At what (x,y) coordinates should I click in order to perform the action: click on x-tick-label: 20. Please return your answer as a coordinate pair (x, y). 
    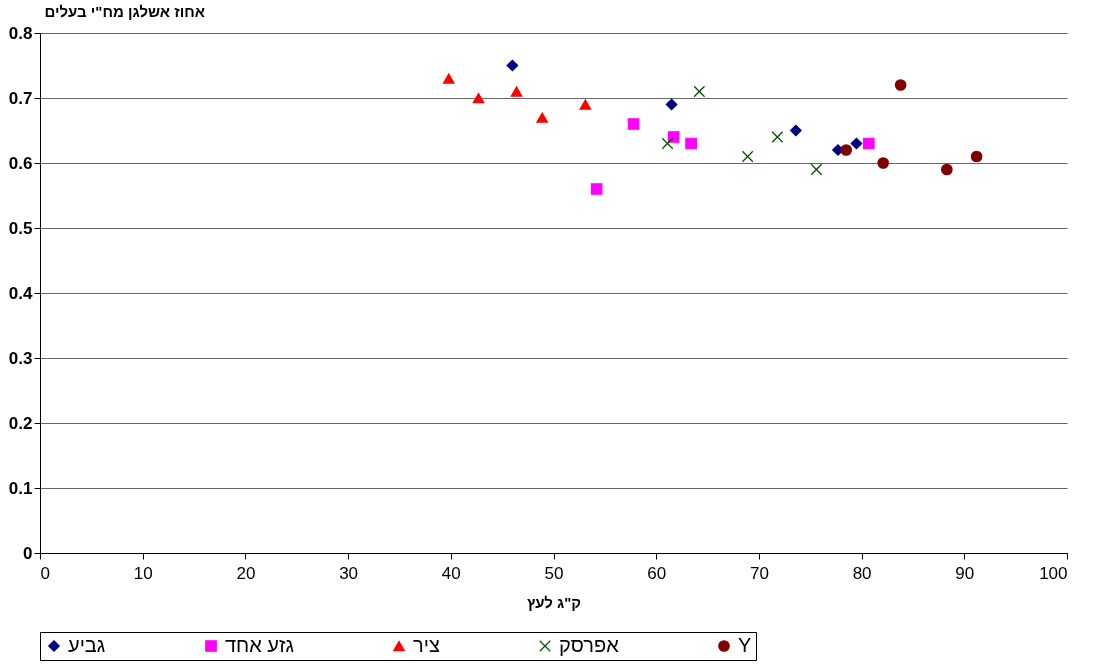
    Looking at the image, I should click on (246, 573).